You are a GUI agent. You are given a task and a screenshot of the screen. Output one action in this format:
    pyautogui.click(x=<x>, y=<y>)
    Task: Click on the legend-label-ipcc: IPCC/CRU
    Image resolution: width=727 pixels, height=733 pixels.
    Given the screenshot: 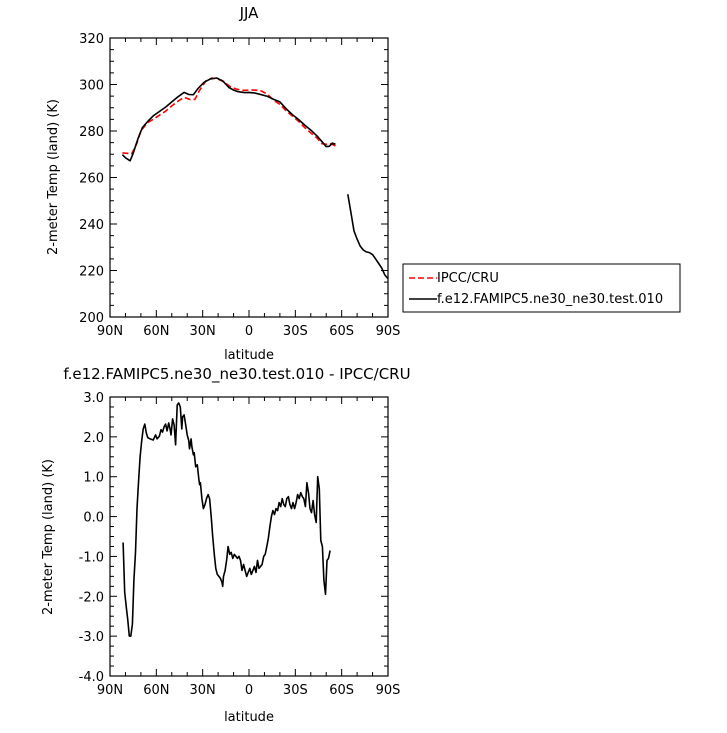 What is the action you would take?
    pyautogui.click(x=468, y=278)
    